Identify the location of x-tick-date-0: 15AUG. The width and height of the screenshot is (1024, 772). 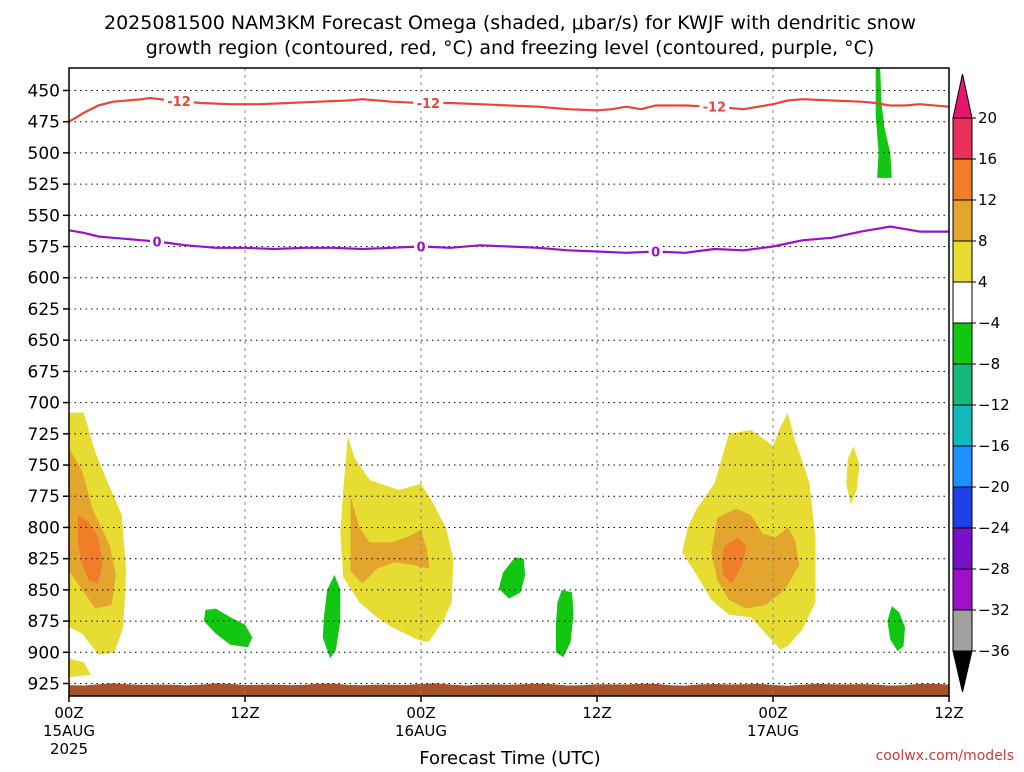
(69, 731).